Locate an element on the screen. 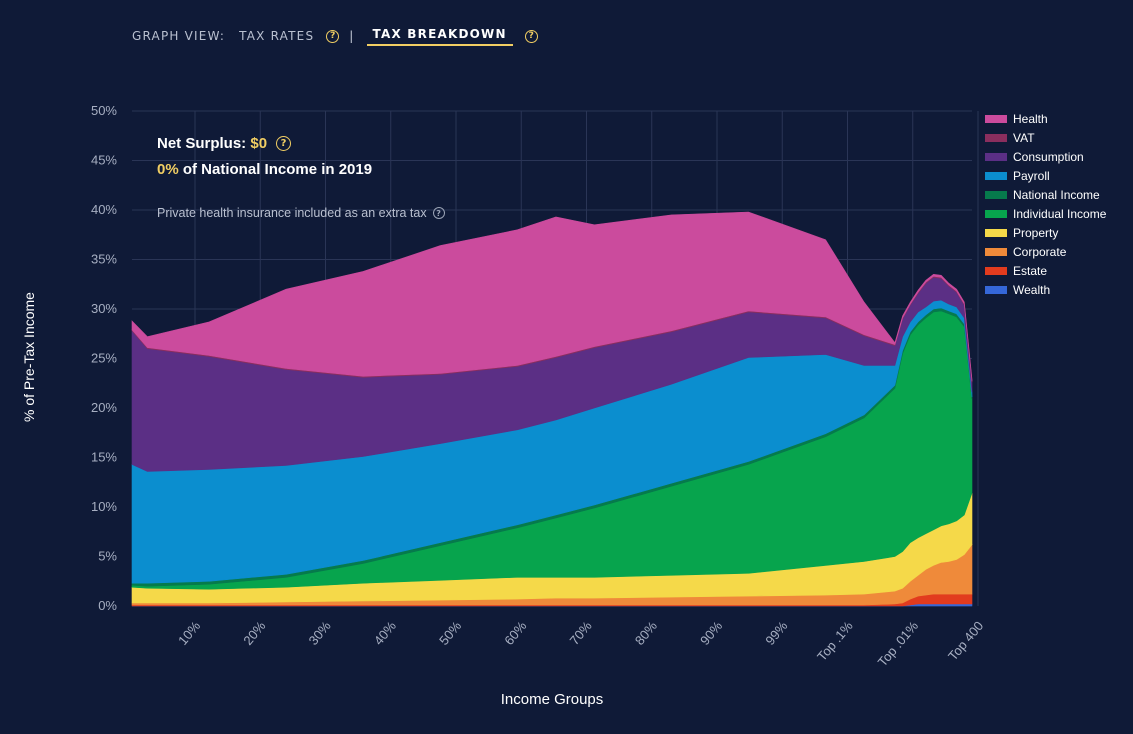  x-tick-label: Top .01% is located at coordinates (898, 644).